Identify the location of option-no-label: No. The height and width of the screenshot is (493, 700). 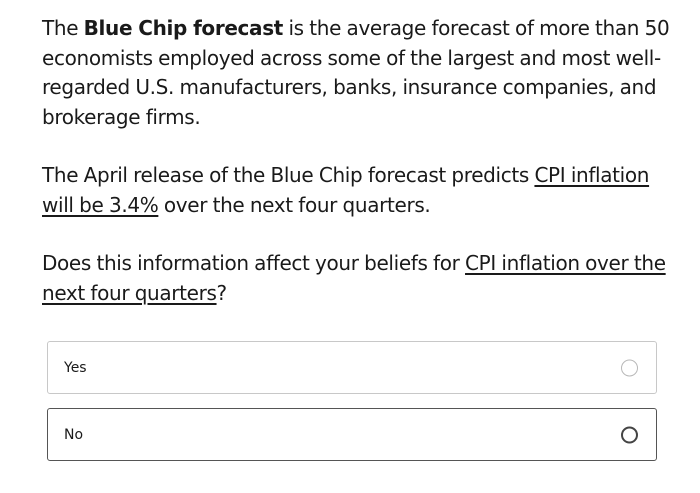
(74, 434).